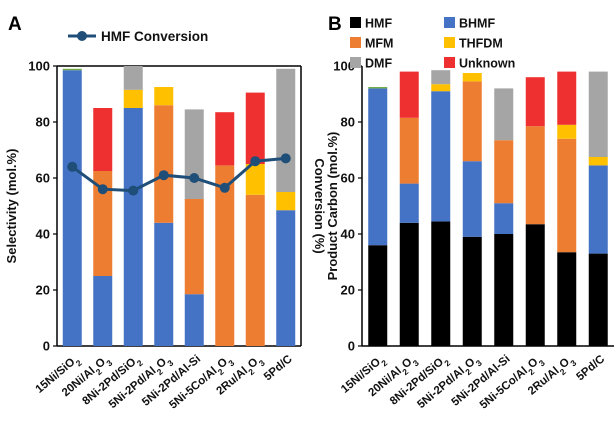 This screenshot has width=615, height=422. I want to click on legend-swatch-dmf, so click(355, 62).